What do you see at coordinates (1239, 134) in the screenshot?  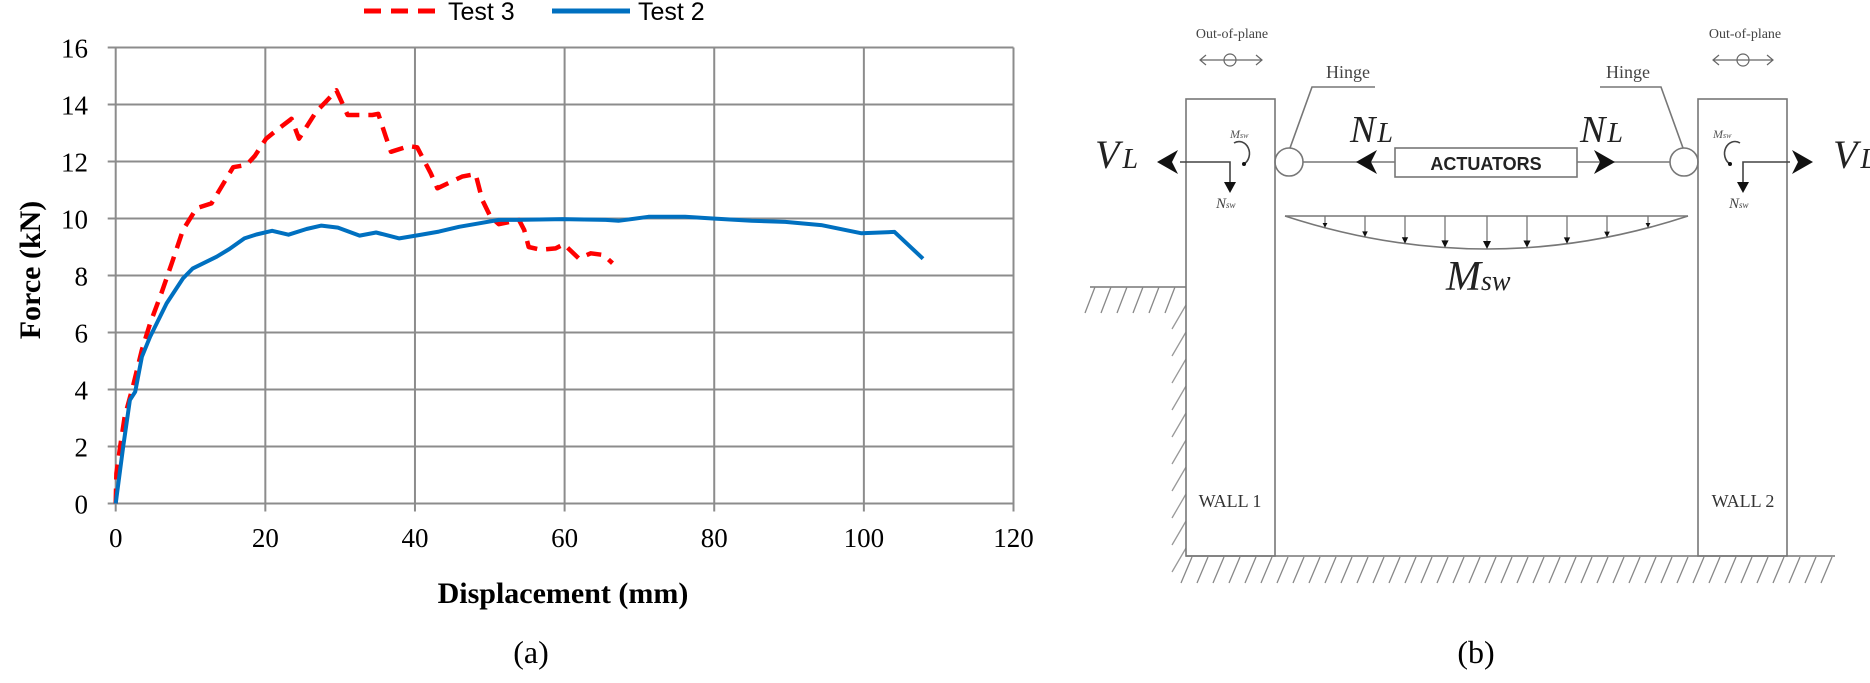 I see `msw-small-left: Msw` at bounding box center [1239, 134].